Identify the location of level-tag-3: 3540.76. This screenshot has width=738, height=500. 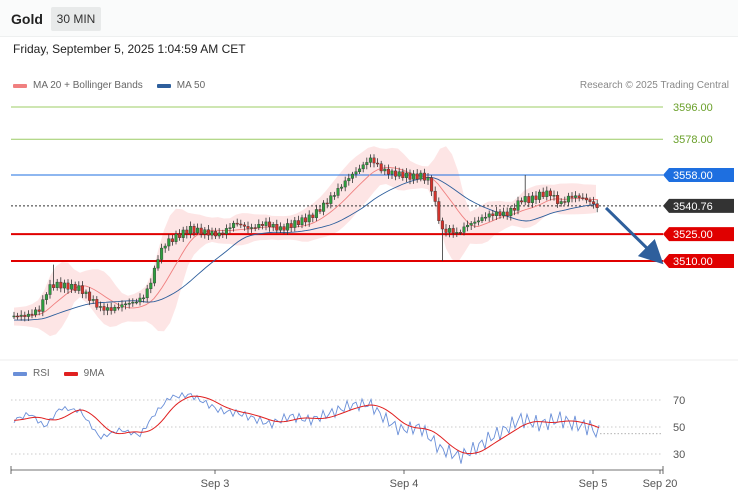
(698, 205).